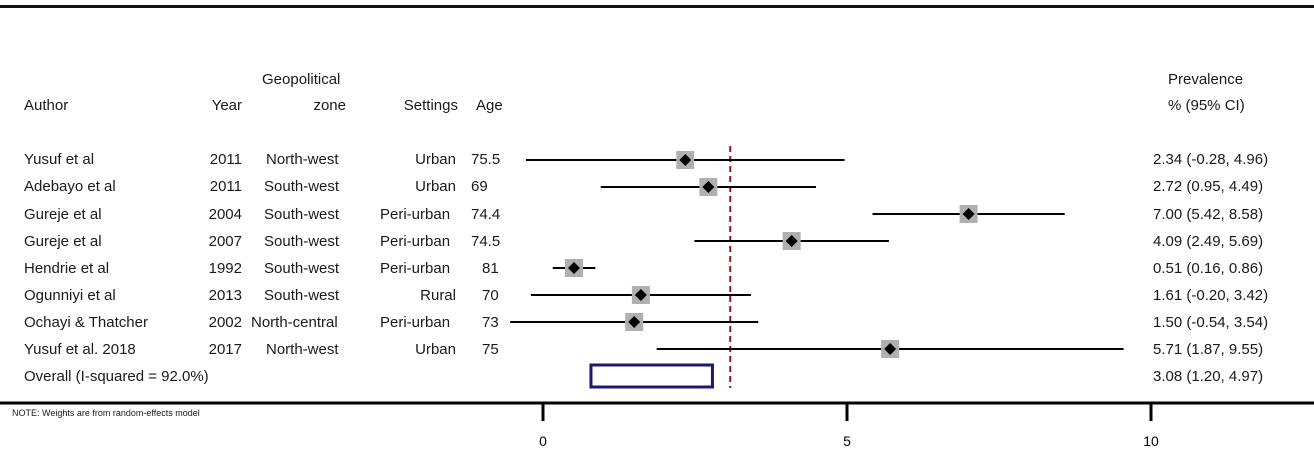 This screenshot has width=1314, height=453. I want to click on top-rule, so click(657, 6).